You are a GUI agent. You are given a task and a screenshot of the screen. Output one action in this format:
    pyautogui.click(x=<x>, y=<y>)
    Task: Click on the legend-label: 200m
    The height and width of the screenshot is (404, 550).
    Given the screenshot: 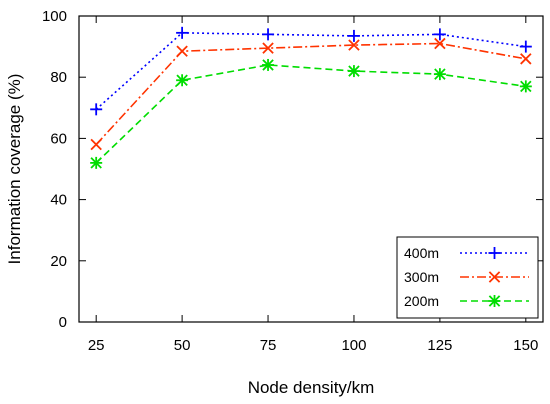 What is the action you would take?
    pyautogui.click(x=421, y=301)
    